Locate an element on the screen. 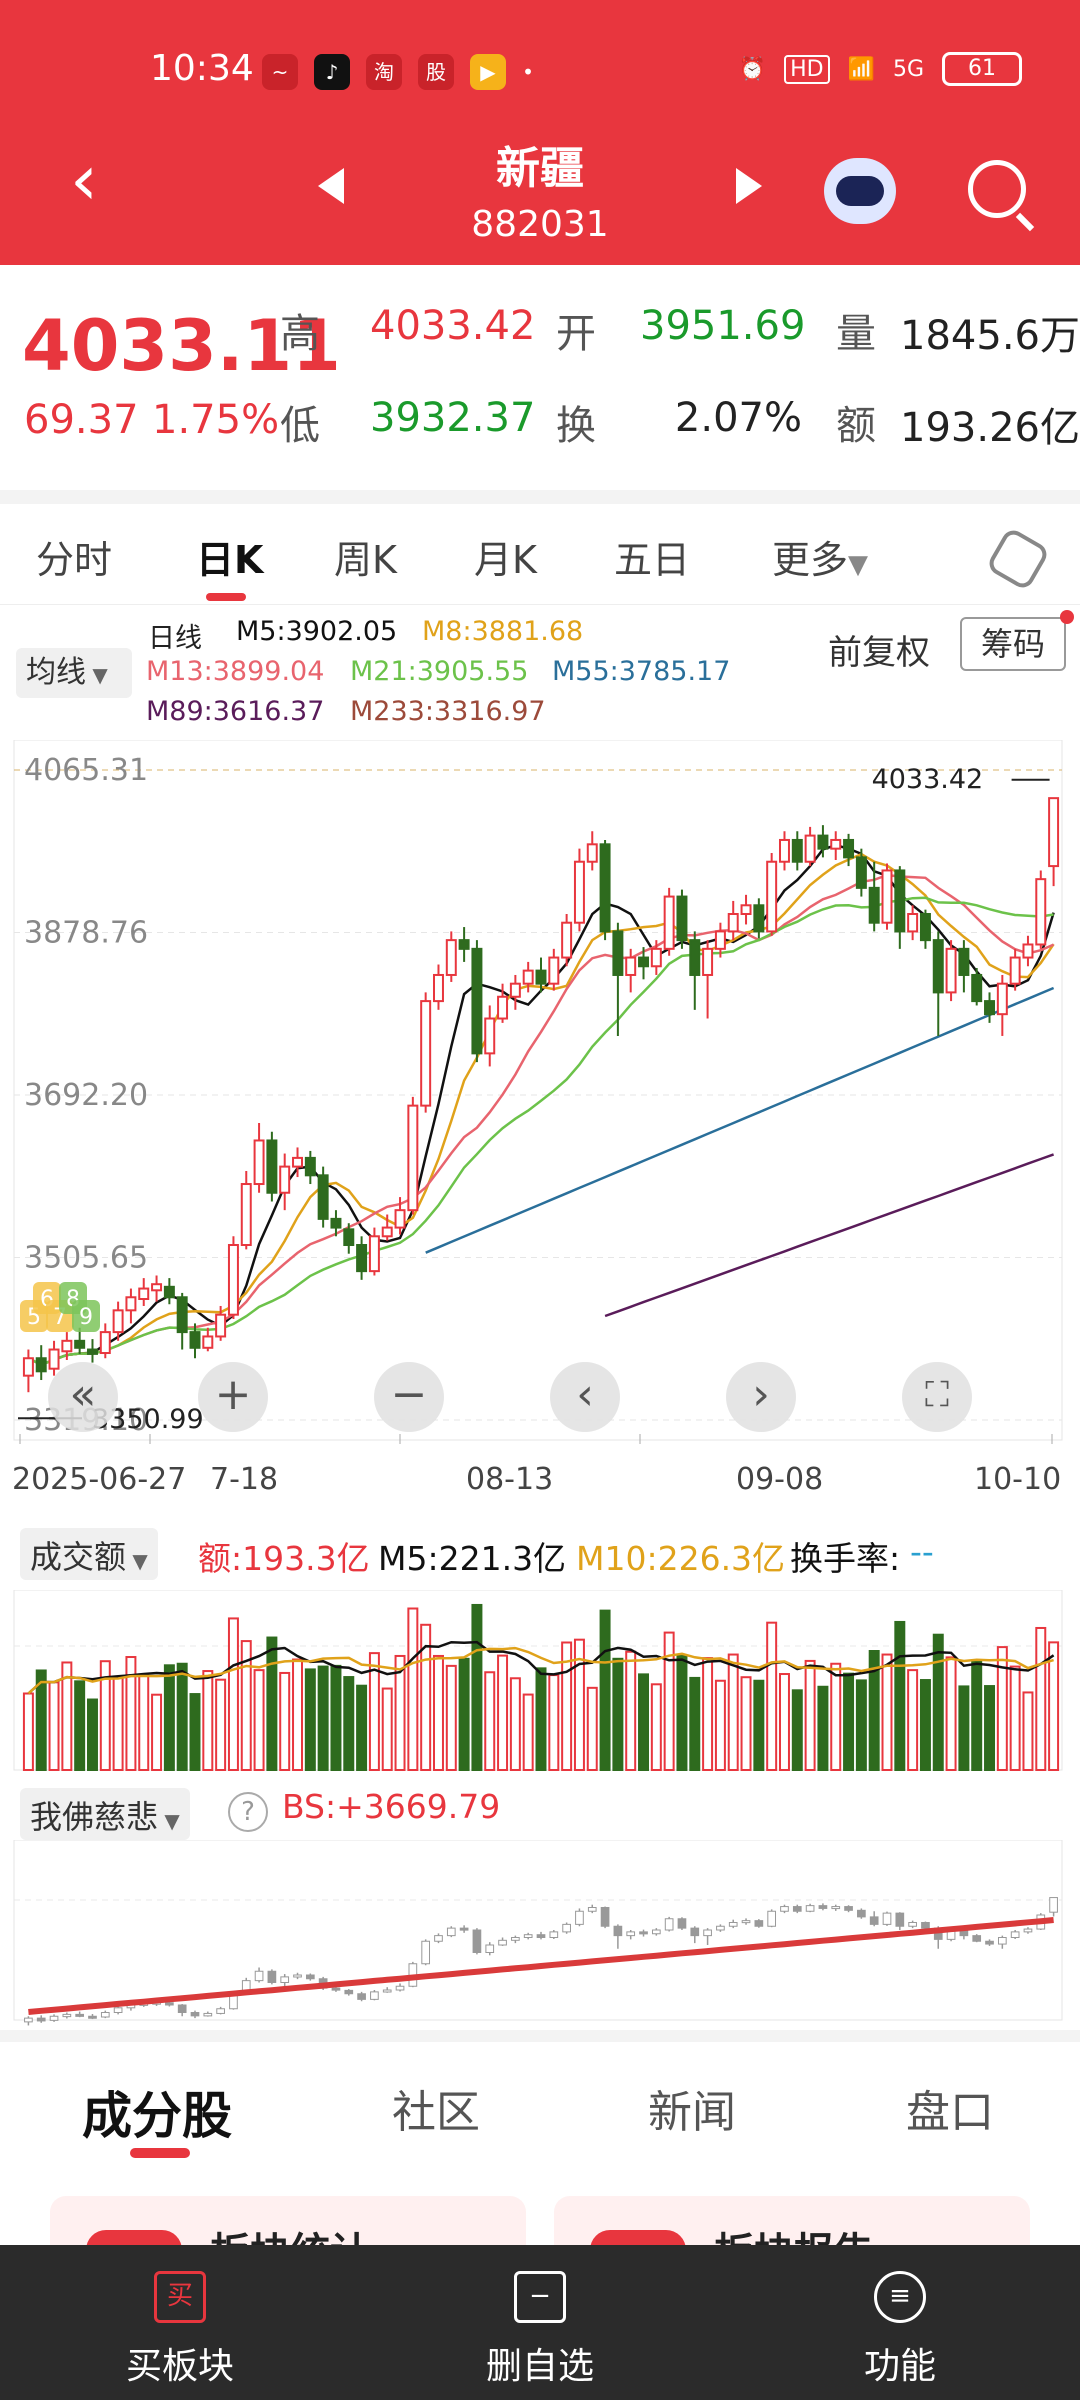  indicator-selector-button: 我佛慈悲 ▼ is located at coordinates (105, 1814).